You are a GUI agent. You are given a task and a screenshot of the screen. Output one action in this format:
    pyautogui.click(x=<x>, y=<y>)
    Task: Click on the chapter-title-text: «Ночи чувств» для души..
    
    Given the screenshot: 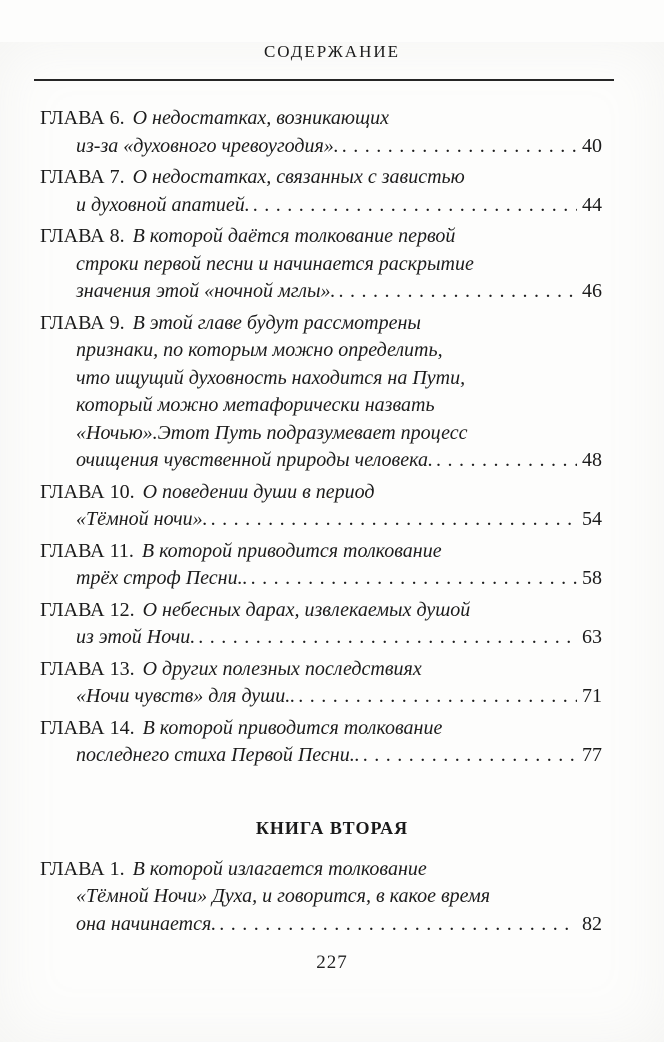 What is the action you would take?
    pyautogui.click(x=186, y=696)
    